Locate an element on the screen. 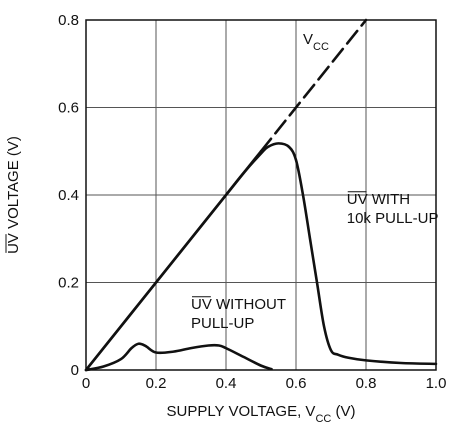 Image resolution: width=467 pixels, height=425 pixels. svg-text: 10k PULL-UP is located at coordinates (393, 218).